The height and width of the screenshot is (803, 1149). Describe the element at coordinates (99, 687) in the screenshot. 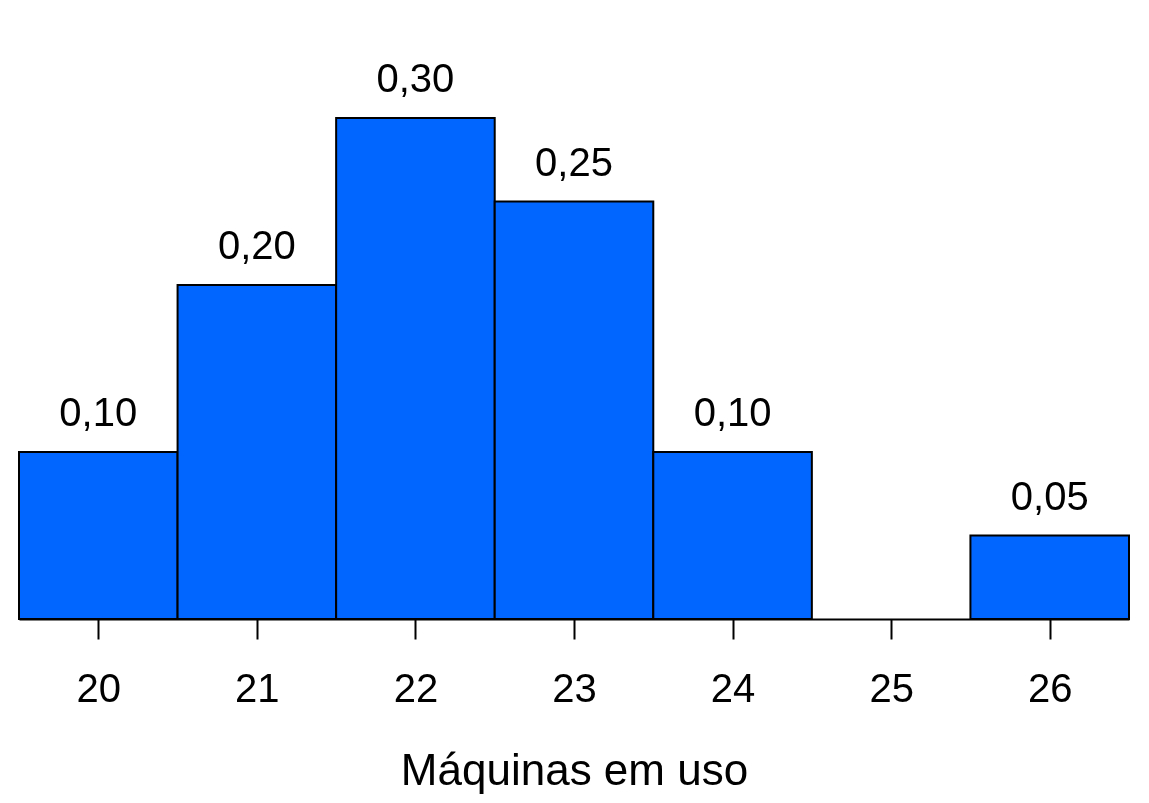

I see `x-tick-label: 20` at that location.